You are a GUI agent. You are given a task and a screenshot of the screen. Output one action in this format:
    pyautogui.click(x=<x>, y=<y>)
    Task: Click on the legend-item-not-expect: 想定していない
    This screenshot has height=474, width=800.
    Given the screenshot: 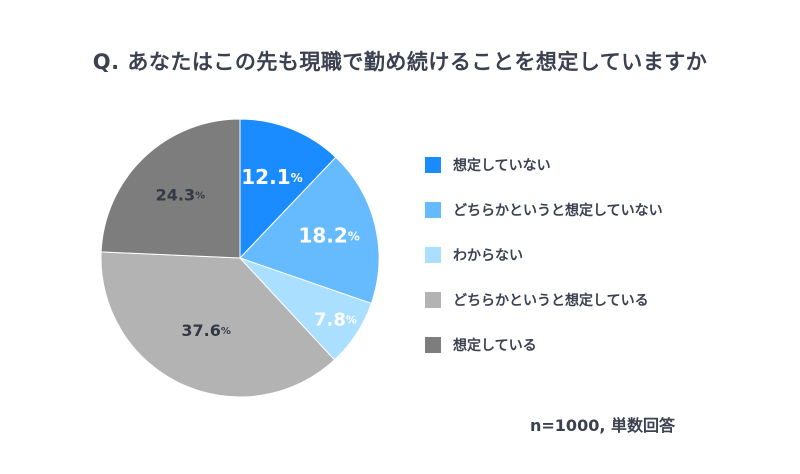 What is the action you would take?
    pyautogui.click(x=544, y=165)
    